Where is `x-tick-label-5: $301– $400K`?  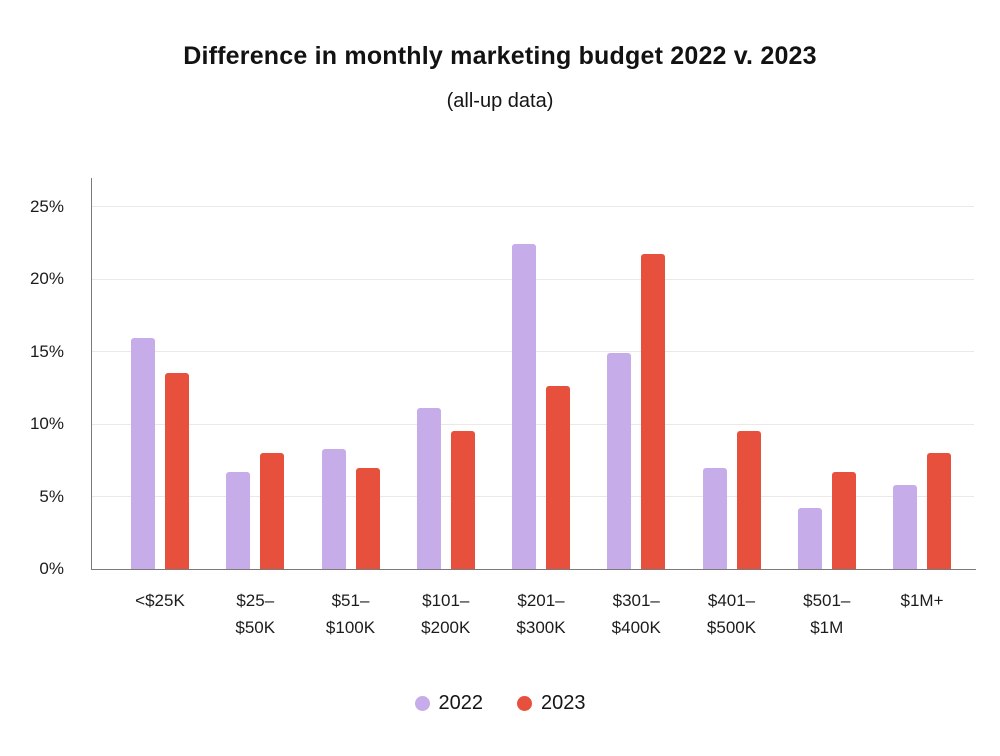
x-tick-label-5: $301– $400K is located at coordinates (636, 614).